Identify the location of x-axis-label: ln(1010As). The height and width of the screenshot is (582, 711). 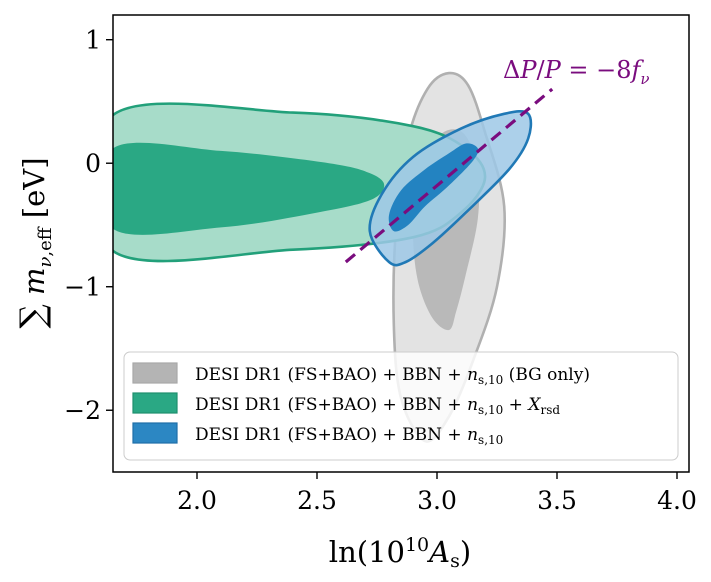
(400, 553).